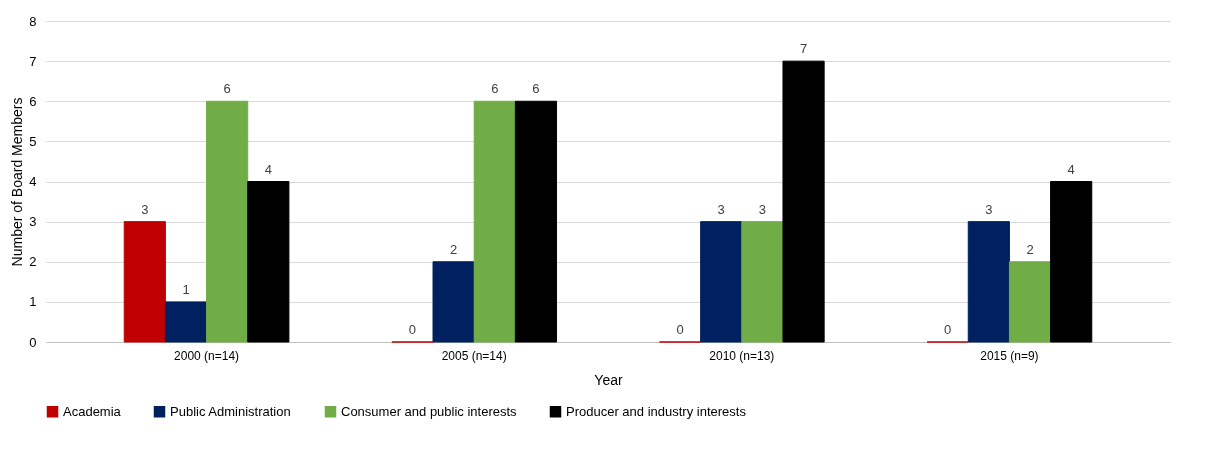 This screenshot has width=1212, height=458. I want to click on x-tick-label: 2015 (n=9), so click(1009, 355).